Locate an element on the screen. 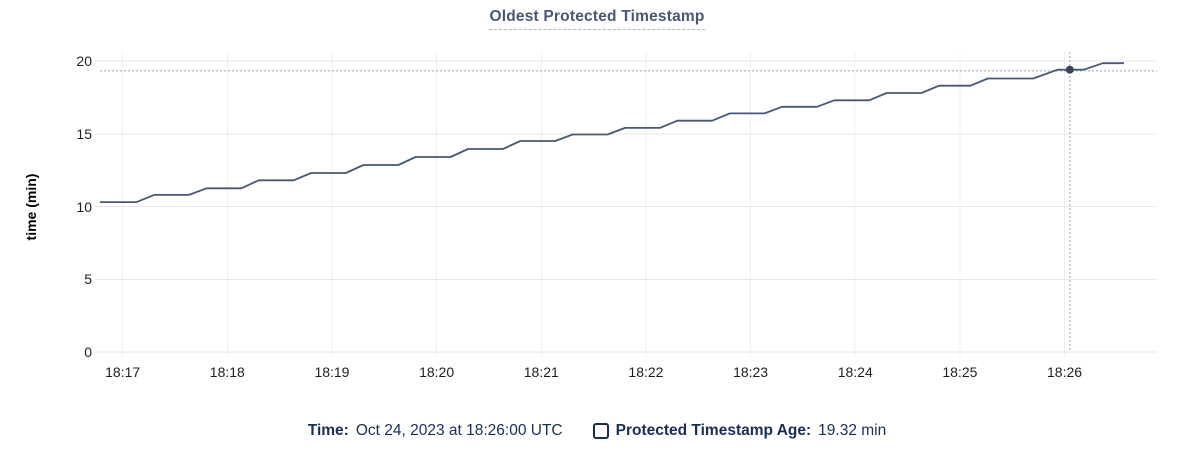  x-tick-label: 18:23 is located at coordinates (751, 372).